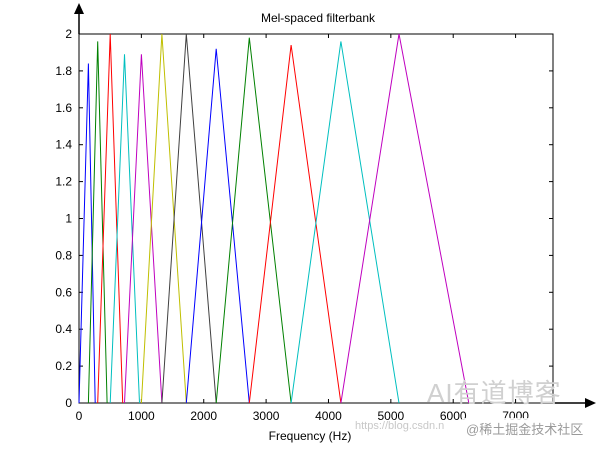 The width and height of the screenshot is (600, 450). What do you see at coordinates (63, 329) in the screenshot?
I see `y-tick-label: 0.4` at bounding box center [63, 329].